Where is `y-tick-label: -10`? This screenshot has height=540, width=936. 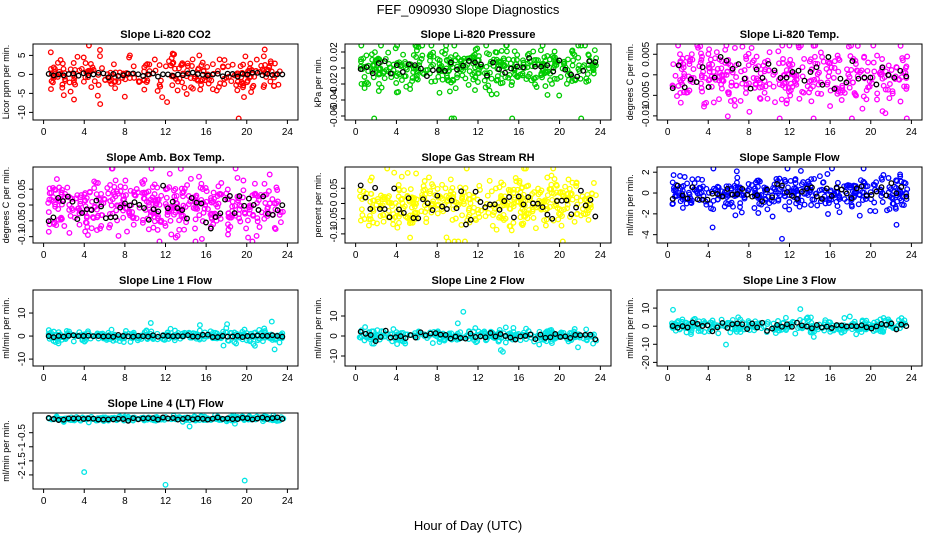 y-tick-label: -10 is located at coordinates (334, 355).